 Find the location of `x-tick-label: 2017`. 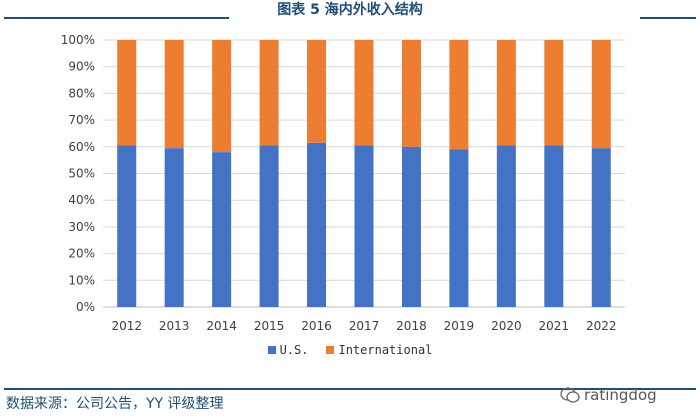

x-tick-label: 2017 is located at coordinates (364, 326).